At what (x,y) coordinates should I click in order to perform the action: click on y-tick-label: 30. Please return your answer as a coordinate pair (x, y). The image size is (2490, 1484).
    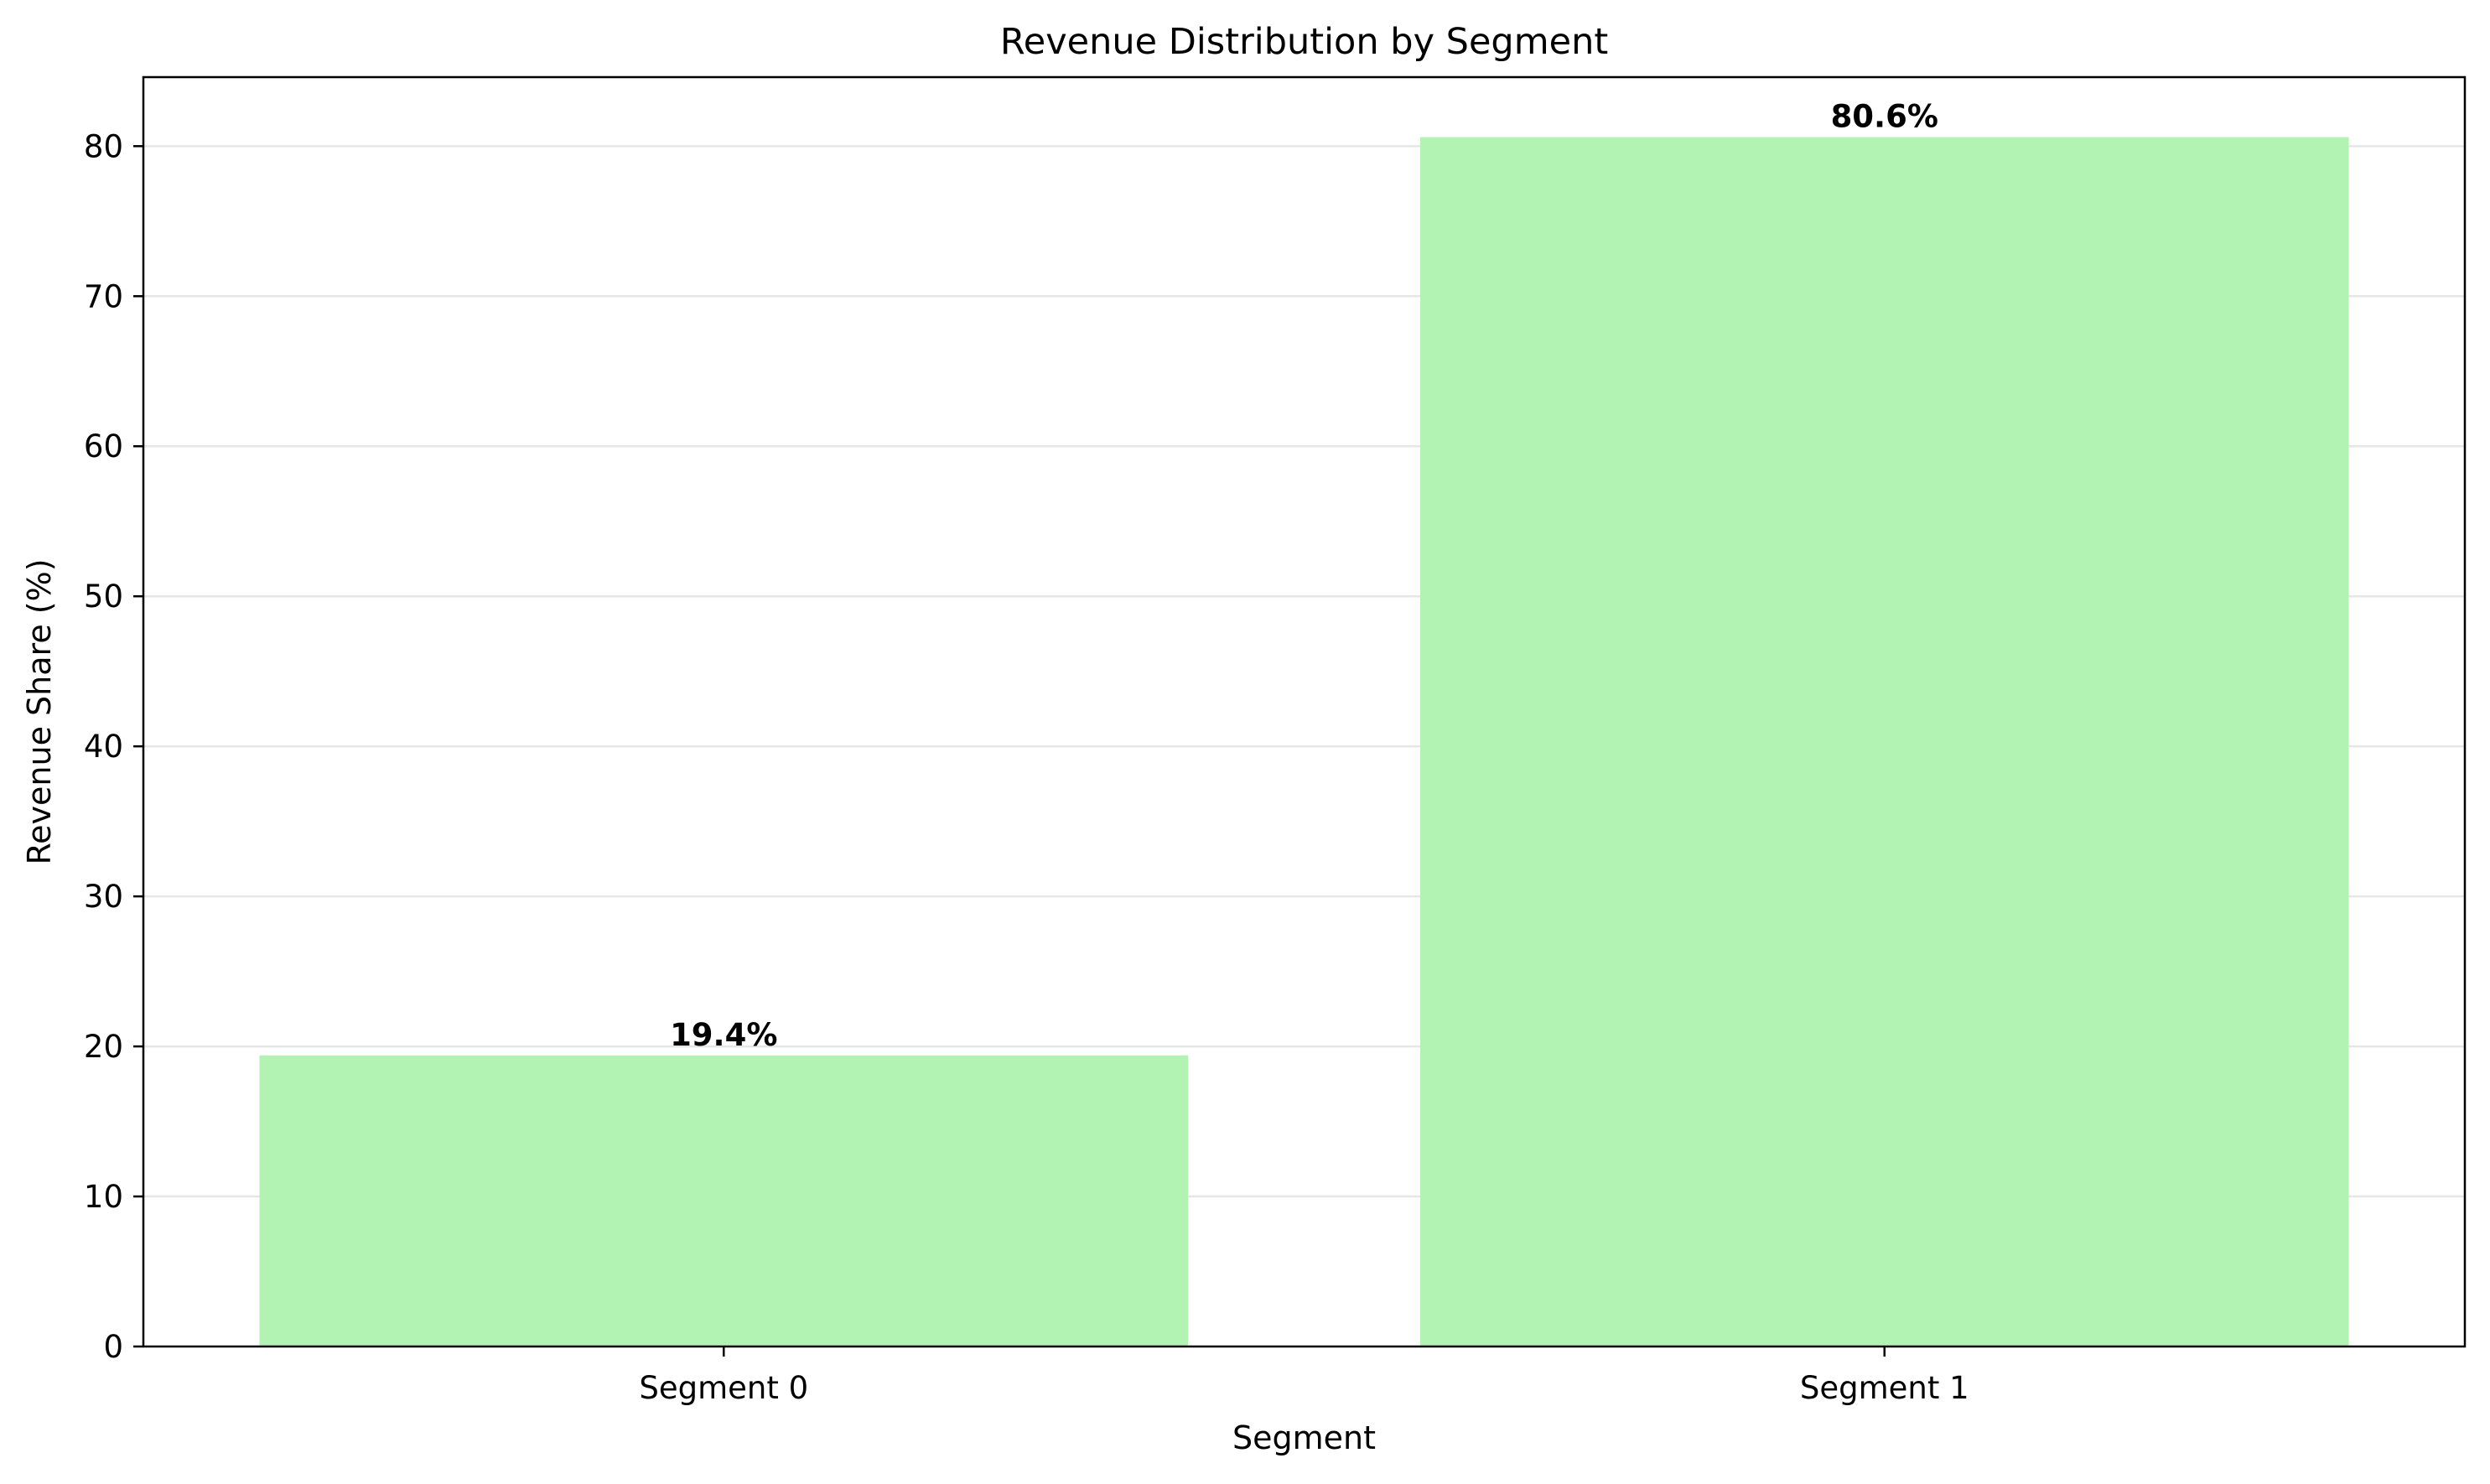
    Looking at the image, I should click on (103, 897).